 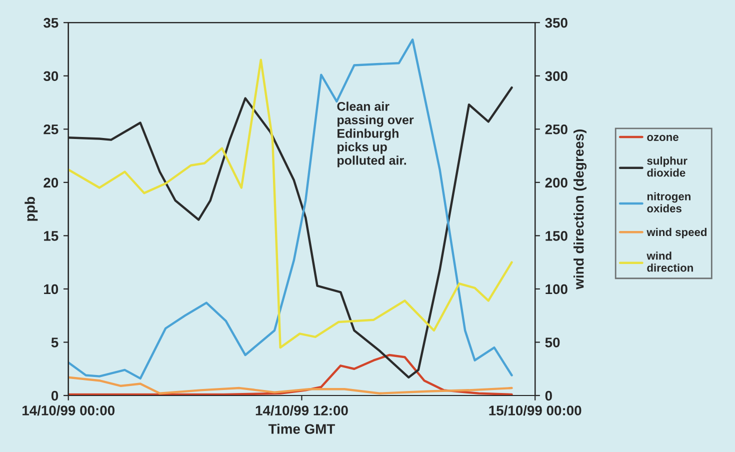 What do you see at coordinates (556, 129) in the screenshot?
I see `y2-tick-label: 250` at bounding box center [556, 129].